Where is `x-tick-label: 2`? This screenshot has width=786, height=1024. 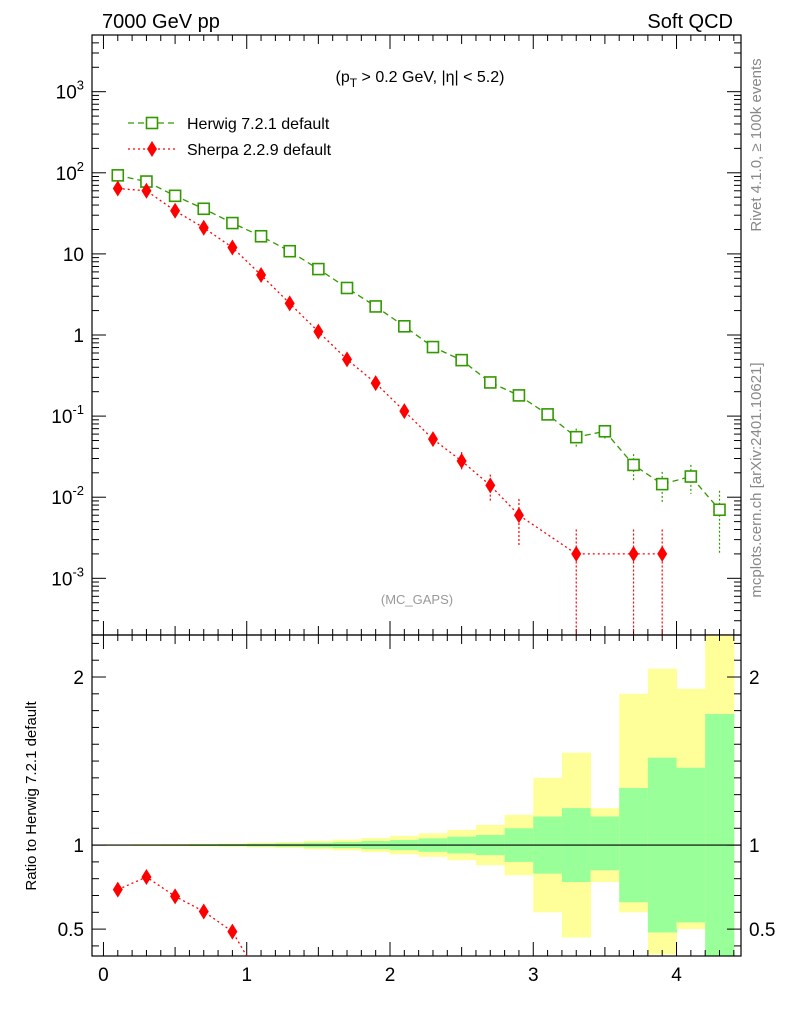 x-tick-label: 2 is located at coordinates (390, 975).